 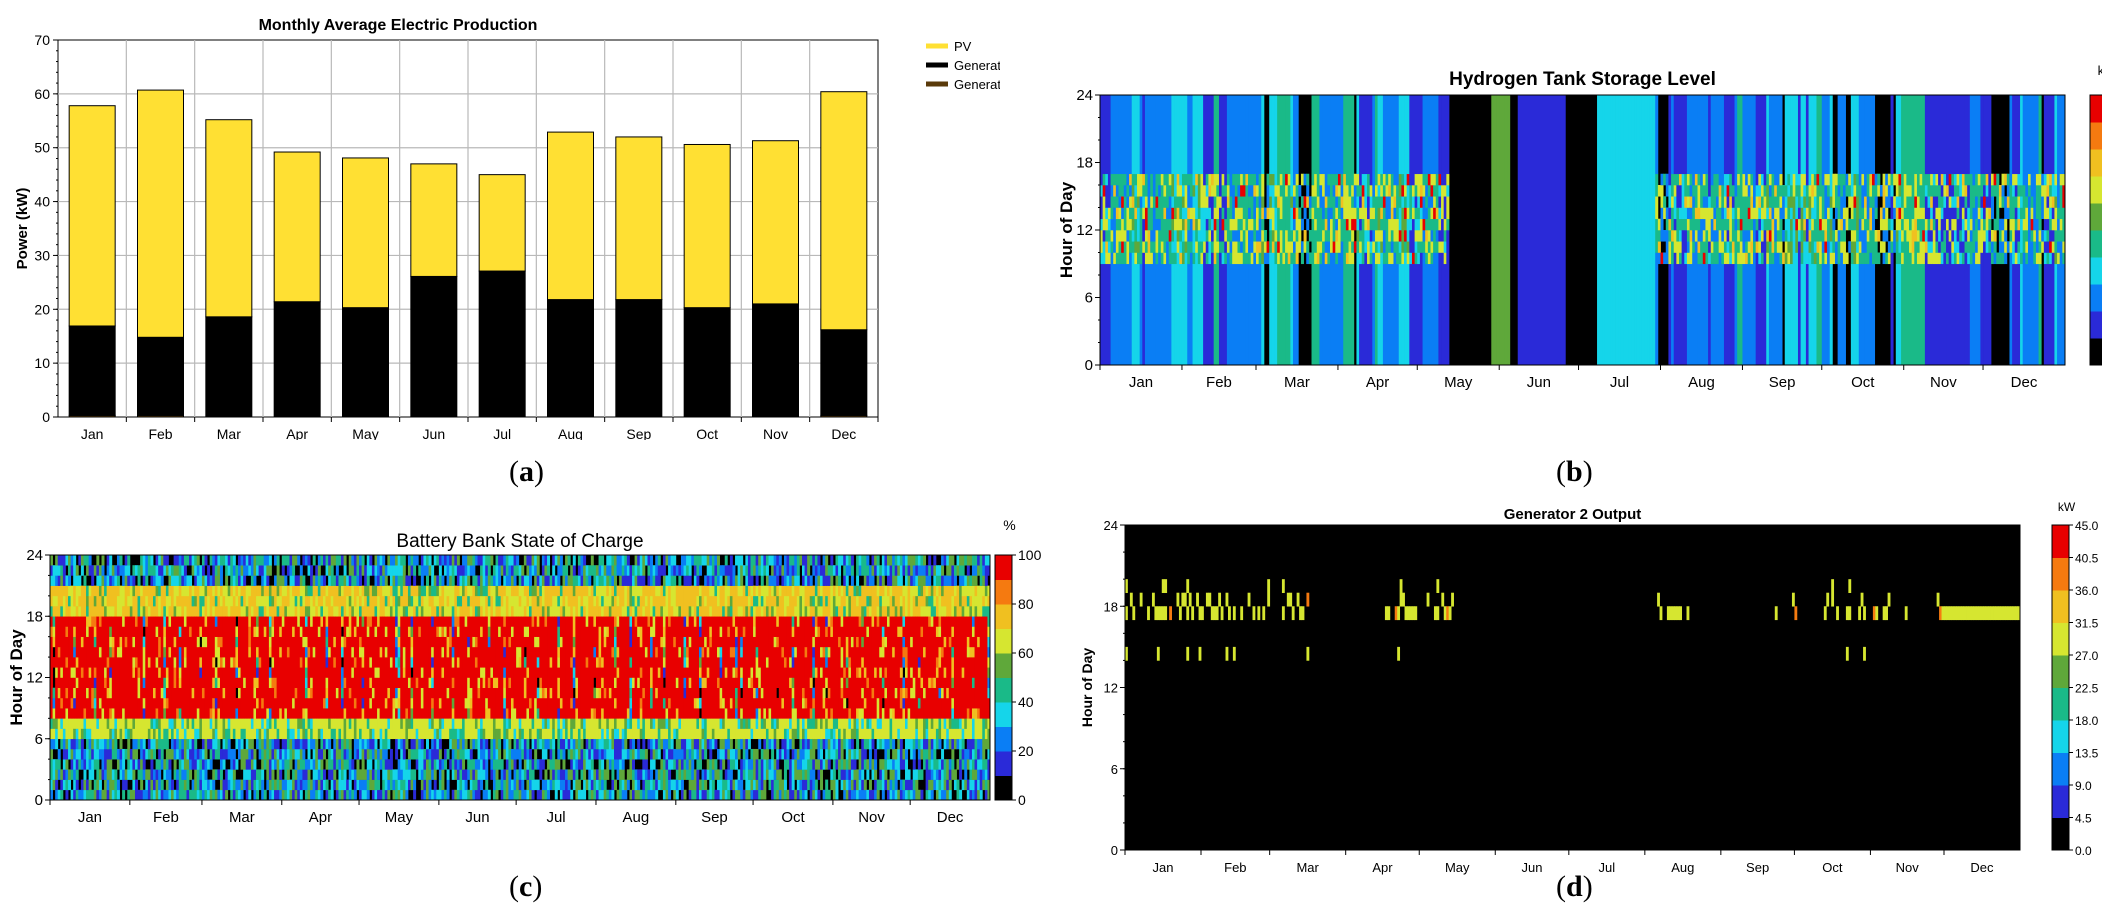 I want to click on chart-a-xtick-label: Jul, so click(x=502, y=433).